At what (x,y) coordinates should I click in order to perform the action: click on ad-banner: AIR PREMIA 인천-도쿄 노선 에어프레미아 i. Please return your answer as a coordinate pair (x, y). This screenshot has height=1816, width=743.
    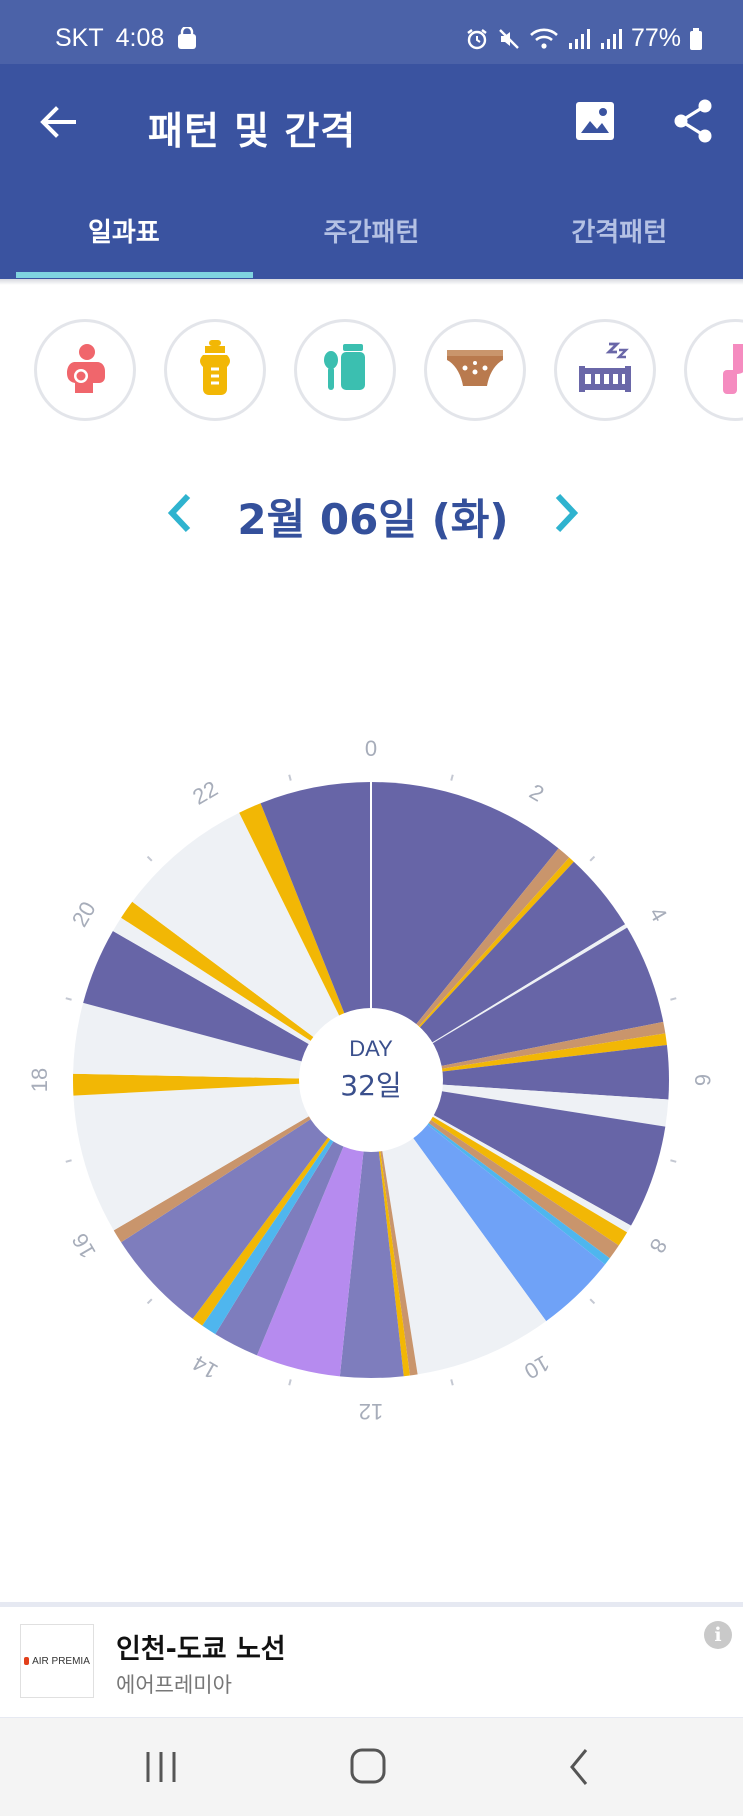
    Looking at the image, I should click on (371, 1662).